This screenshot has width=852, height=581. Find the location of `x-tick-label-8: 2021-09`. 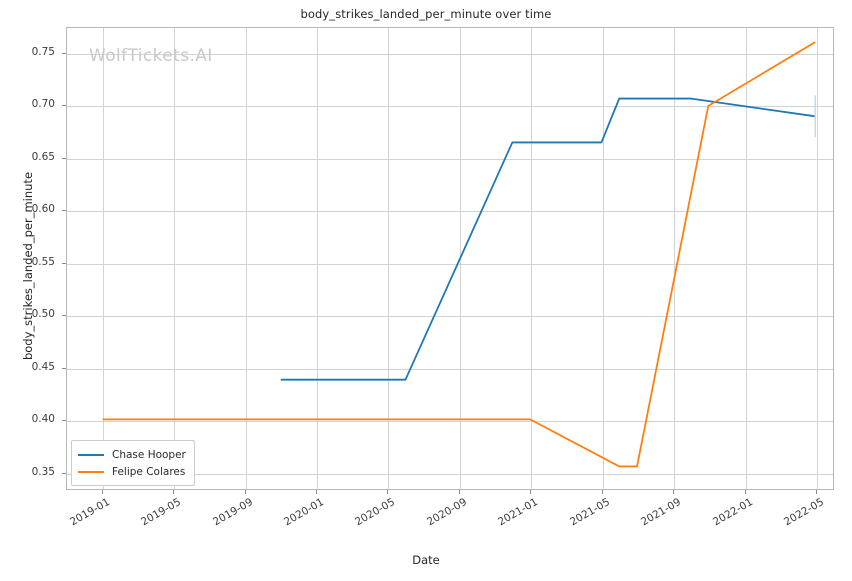

x-tick-label-8: 2021-09 is located at coordinates (661, 512).